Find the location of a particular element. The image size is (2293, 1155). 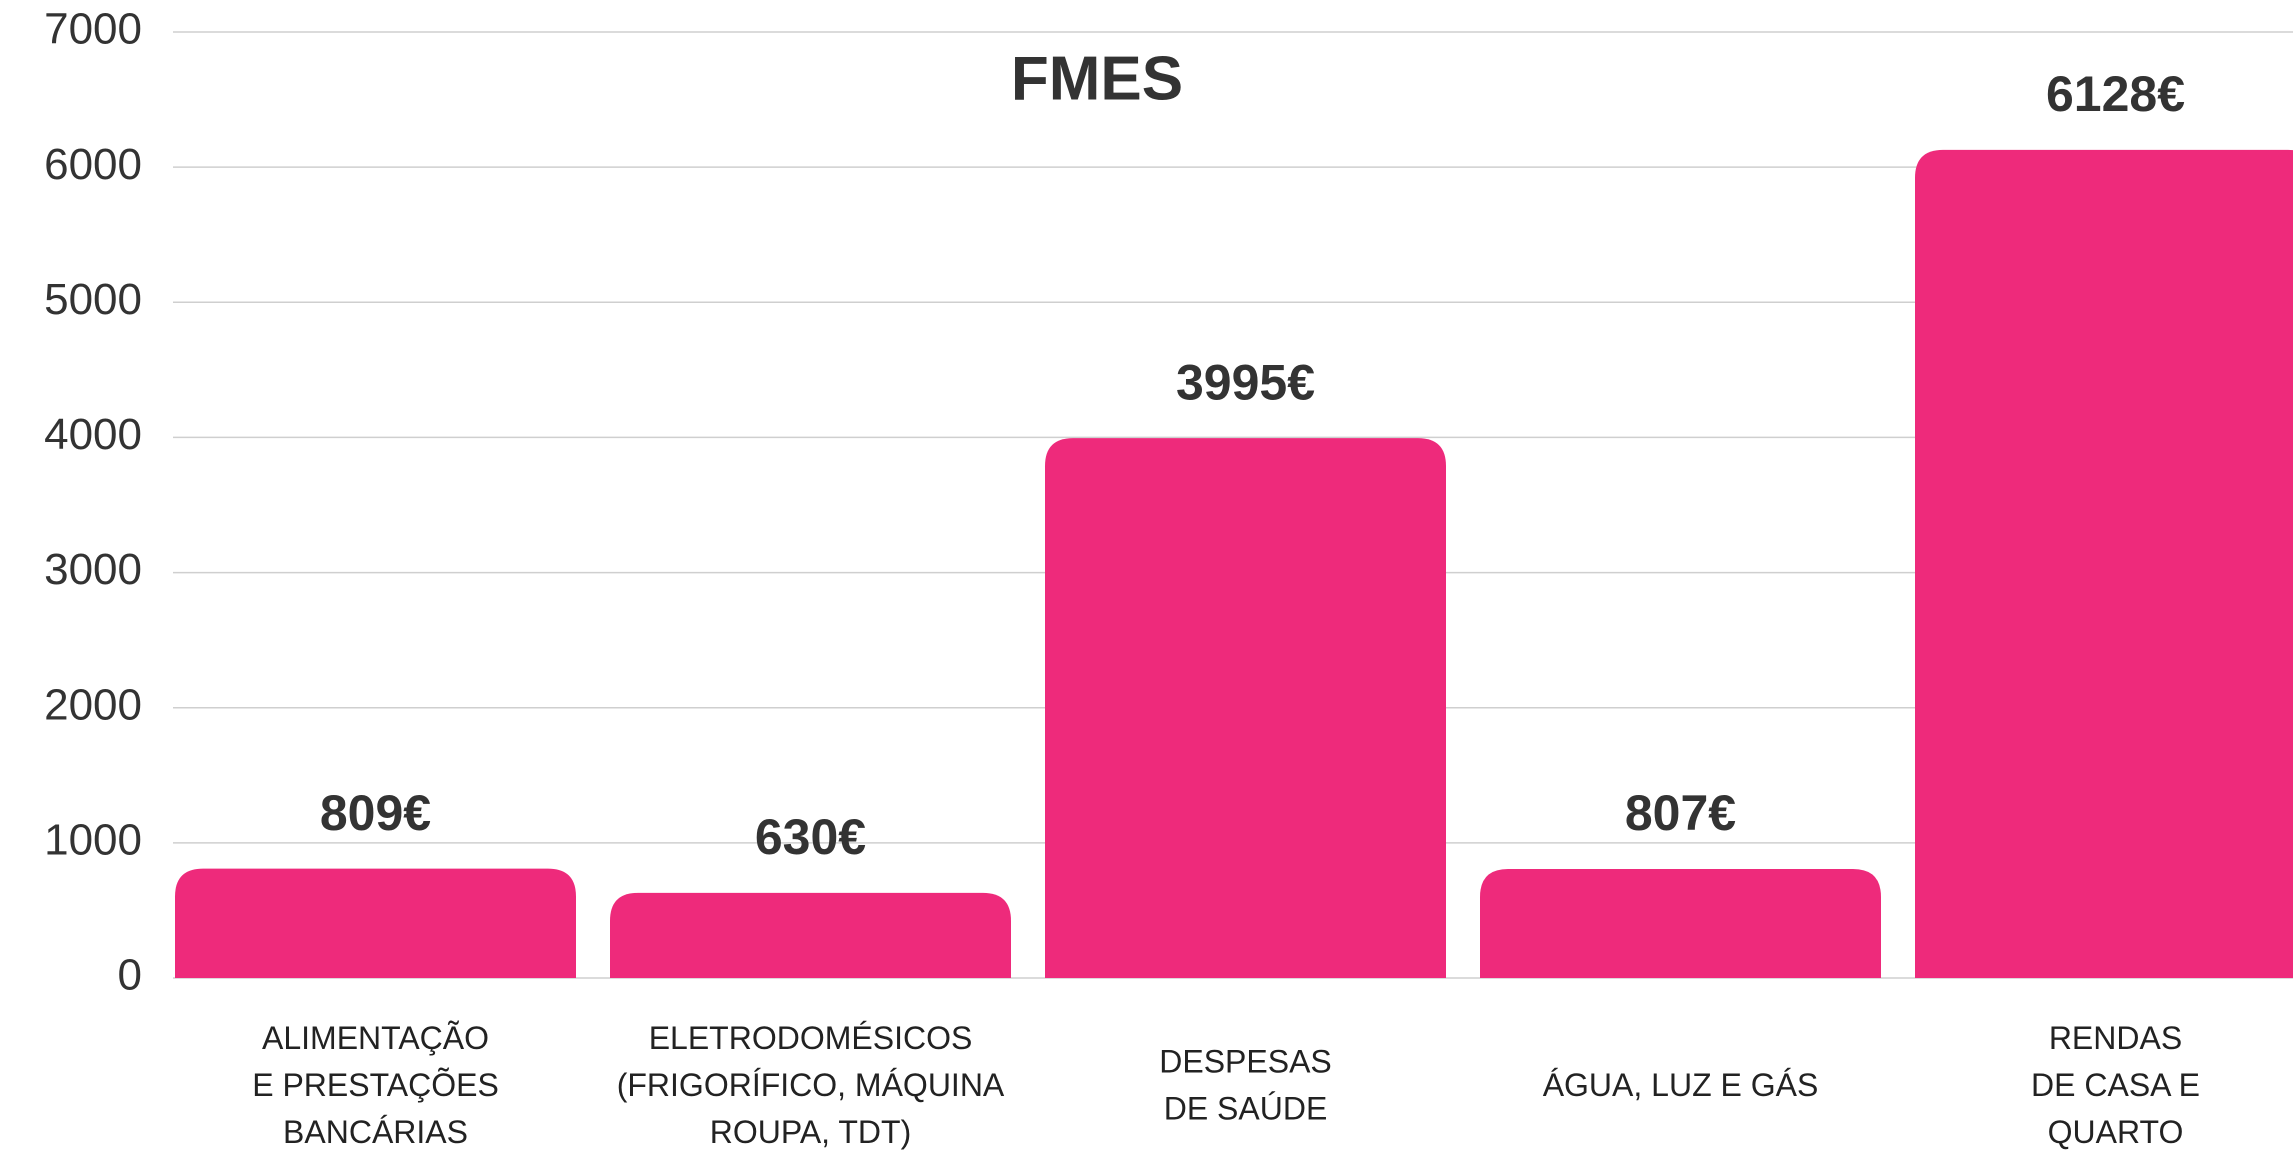

chart-title: FMES is located at coordinates (1097, 78).